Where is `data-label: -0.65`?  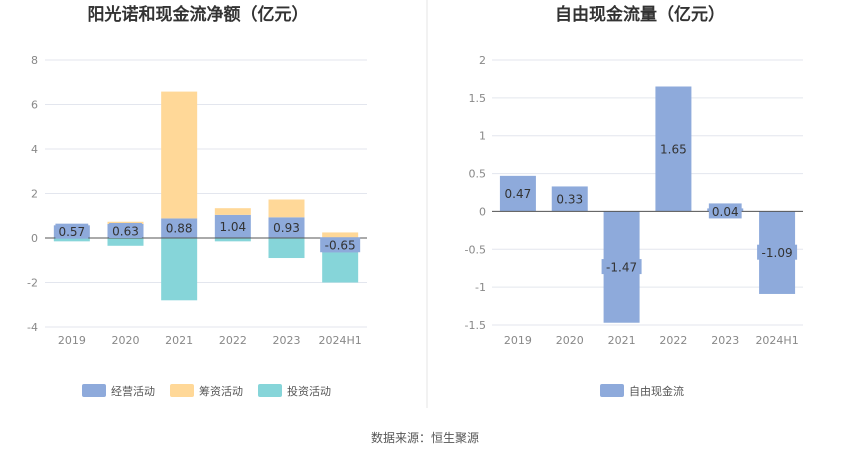
data-label: -0.65 is located at coordinates (340, 246).